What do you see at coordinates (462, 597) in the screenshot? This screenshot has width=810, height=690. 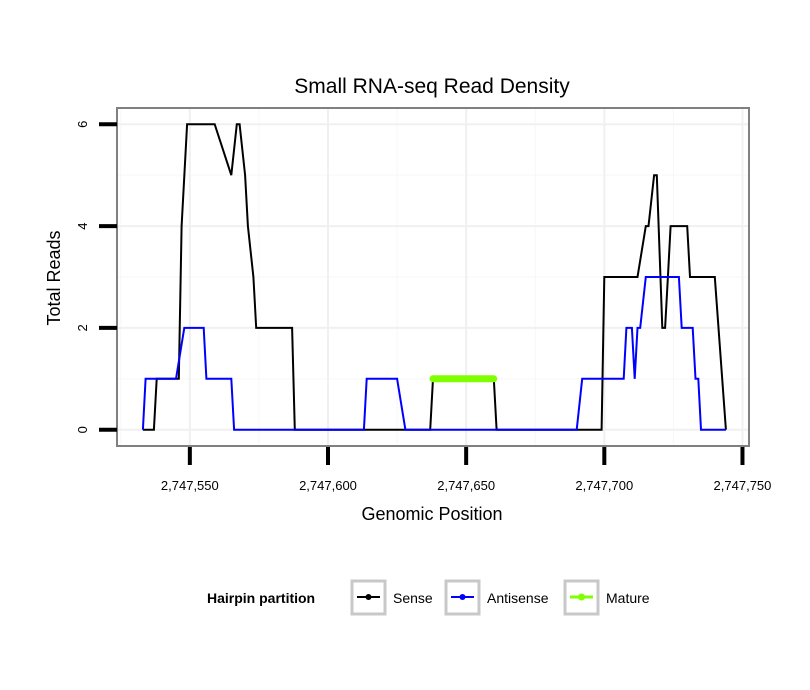 I see `legend-key-point-antisense` at bounding box center [462, 597].